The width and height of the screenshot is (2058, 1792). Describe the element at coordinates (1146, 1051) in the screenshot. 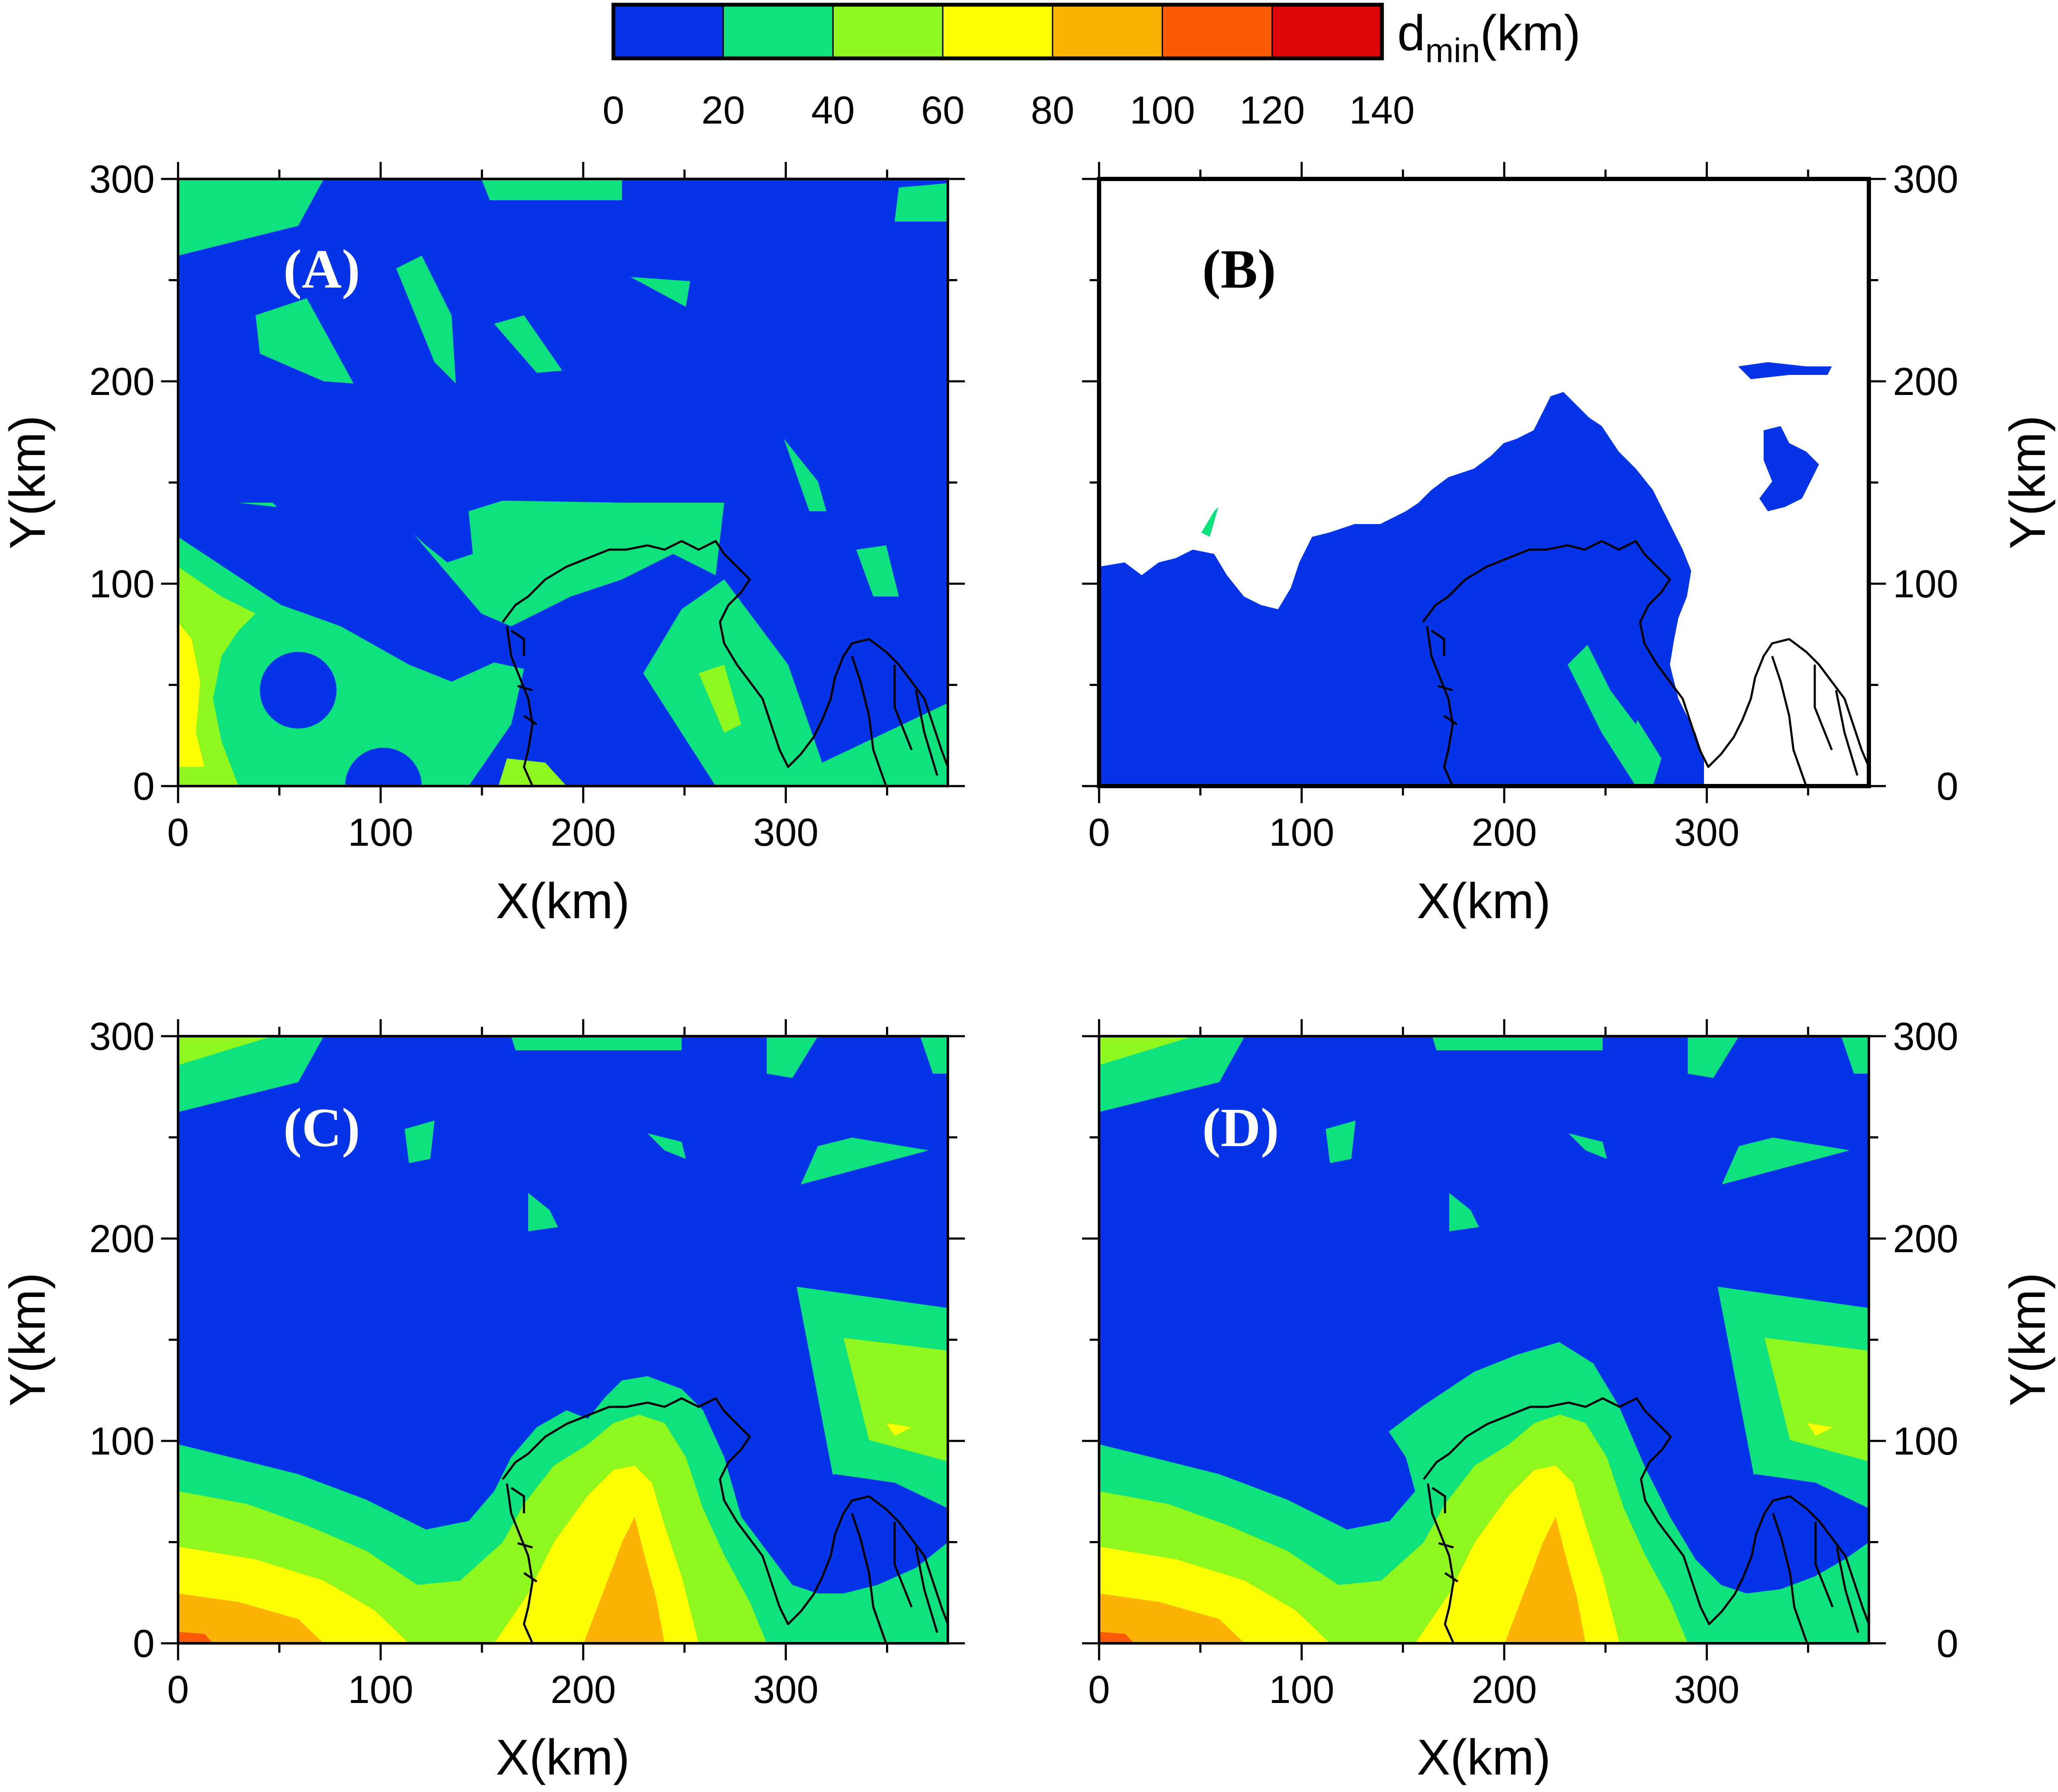

I see `heatmap-d-region-nw-corner` at that location.